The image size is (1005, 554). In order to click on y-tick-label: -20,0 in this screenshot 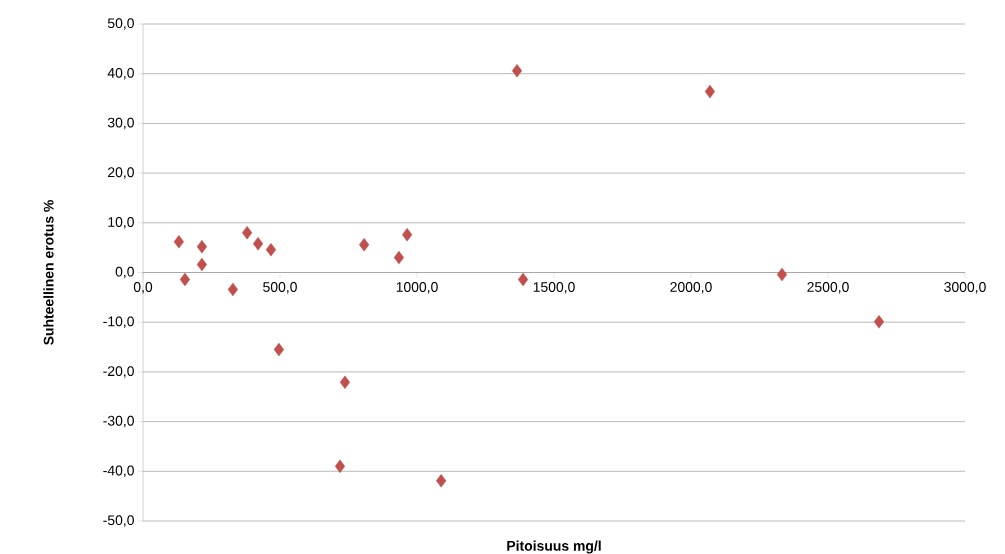, I will do `click(118, 372)`.